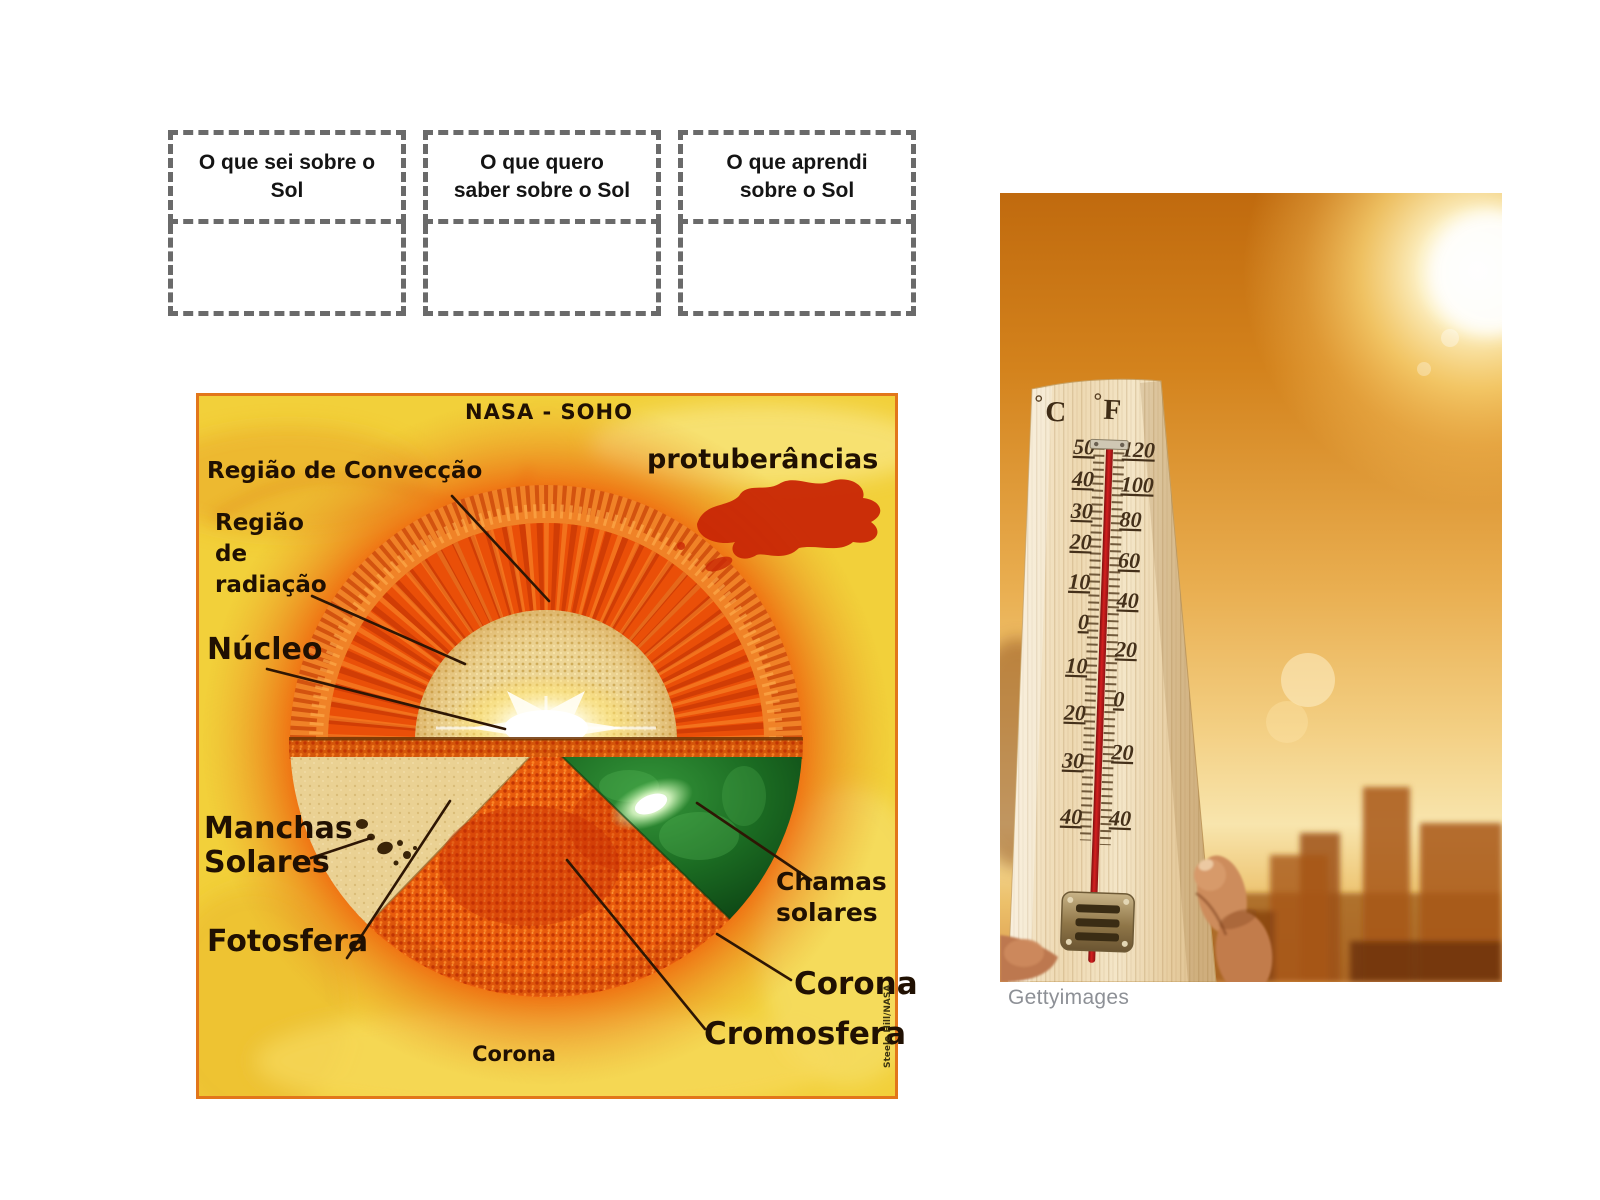 The height and width of the screenshot is (1200, 1600). What do you see at coordinates (1132, 633) in the screenshot?
I see `fahrenheit-numbers: 120 100 80 60 40 20 0 20 40` at bounding box center [1132, 633].